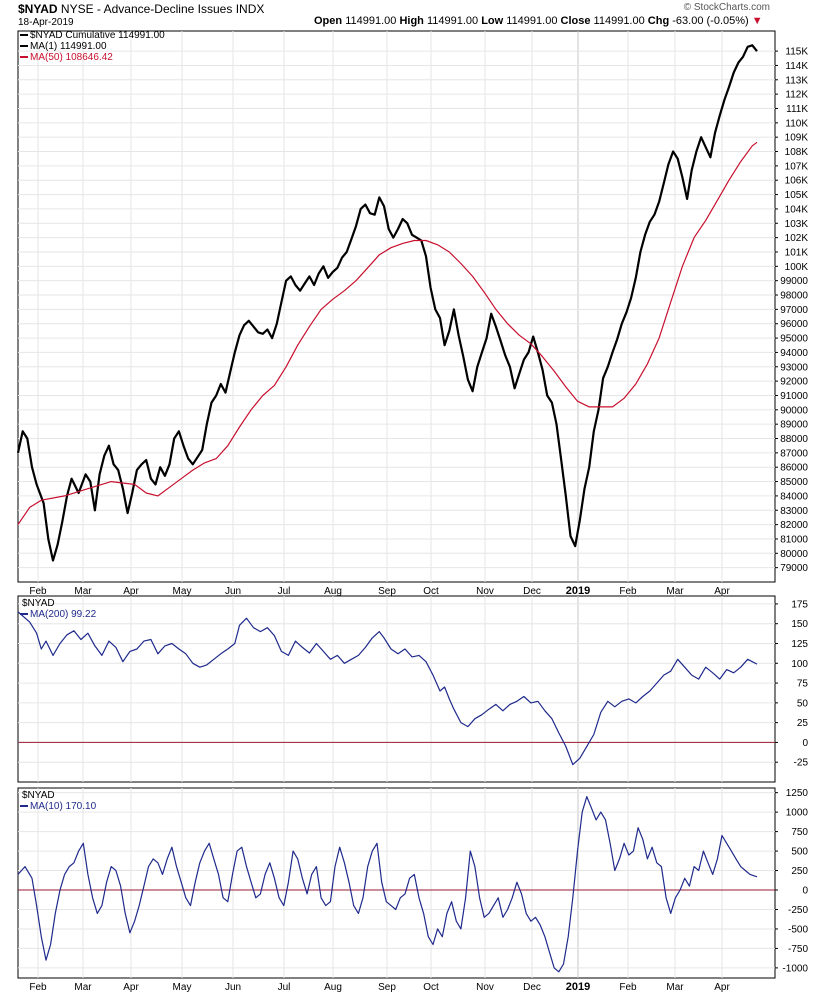  I want to click on chg-down-icon: ▼, so click(757, 21).